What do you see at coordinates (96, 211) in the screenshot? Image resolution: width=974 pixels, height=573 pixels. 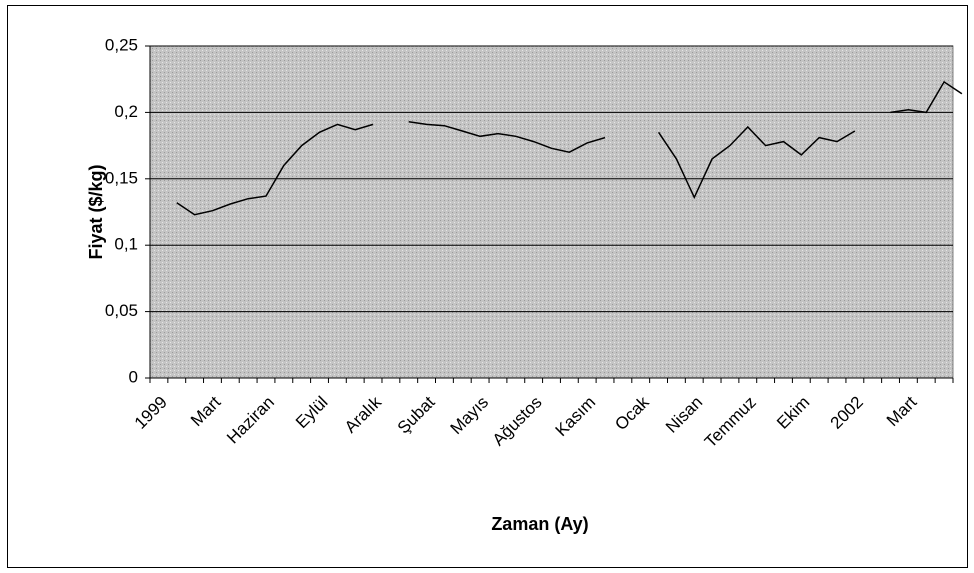 I see `y-axis-title: Fiyat ($/kg)` at bounding box center [96, 211].